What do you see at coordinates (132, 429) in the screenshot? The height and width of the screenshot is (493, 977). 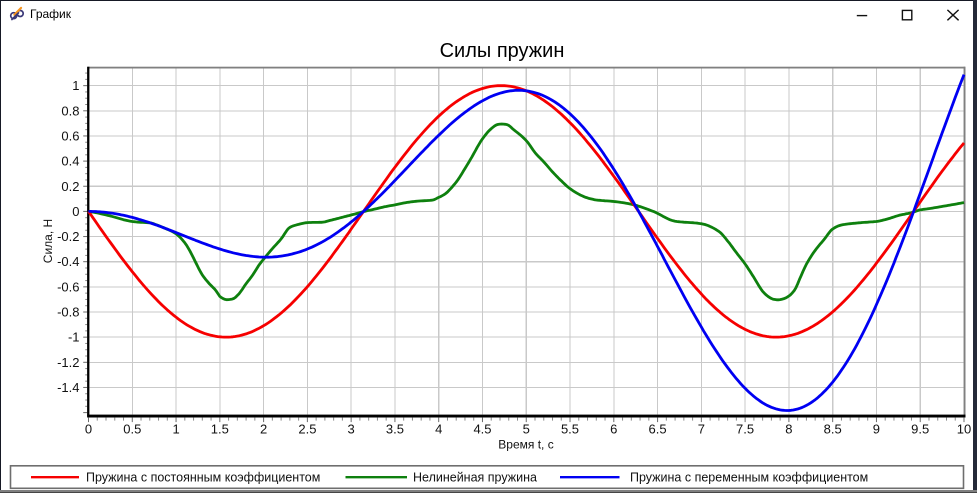 I see `svg-text: 0.5` at bounding box center [132, 429].